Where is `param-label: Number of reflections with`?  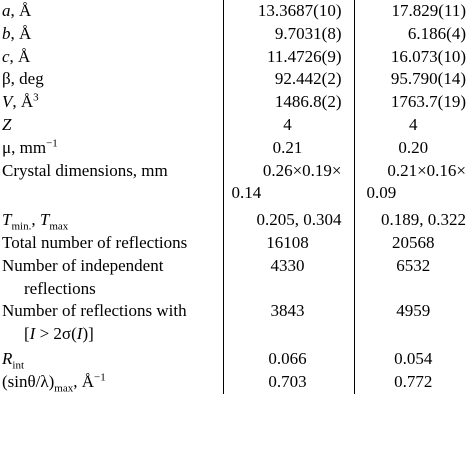 param-label: Number of reflections with is located at coordinates (94, 311).